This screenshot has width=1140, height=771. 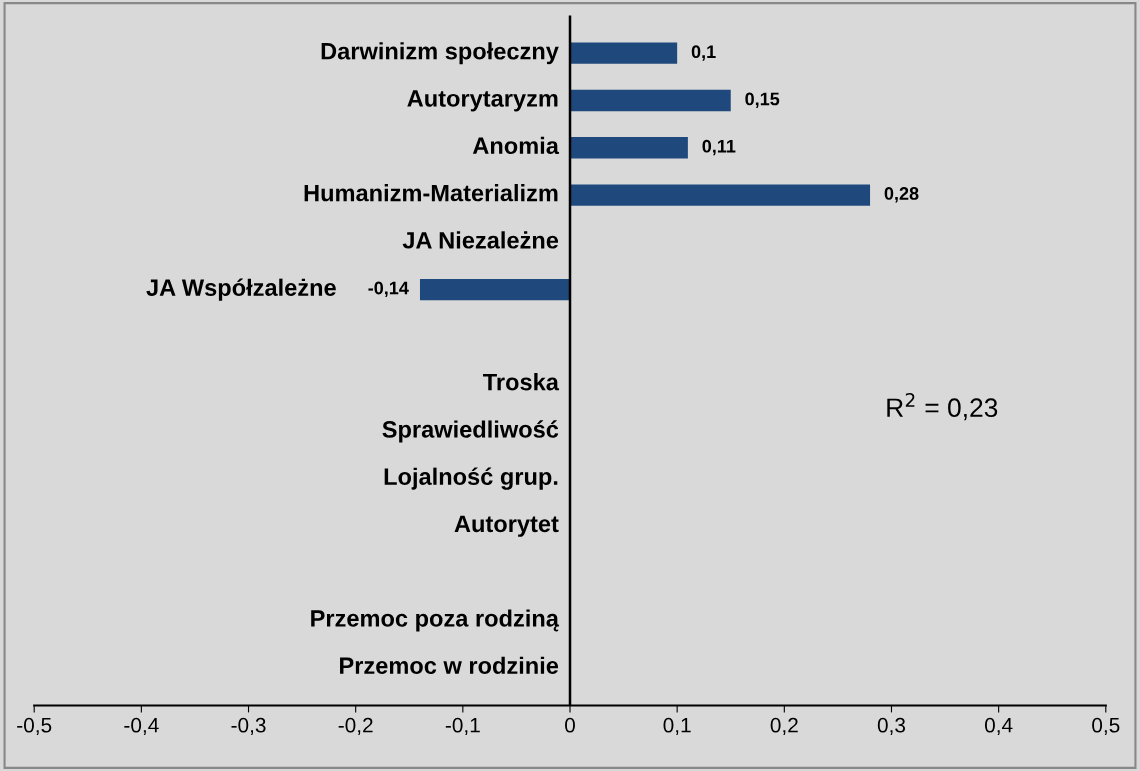 What do you see at coordinates (677, 726) in the screenshot?
I see `x-tick-label: 0,1` at bounding box center [677, 726].